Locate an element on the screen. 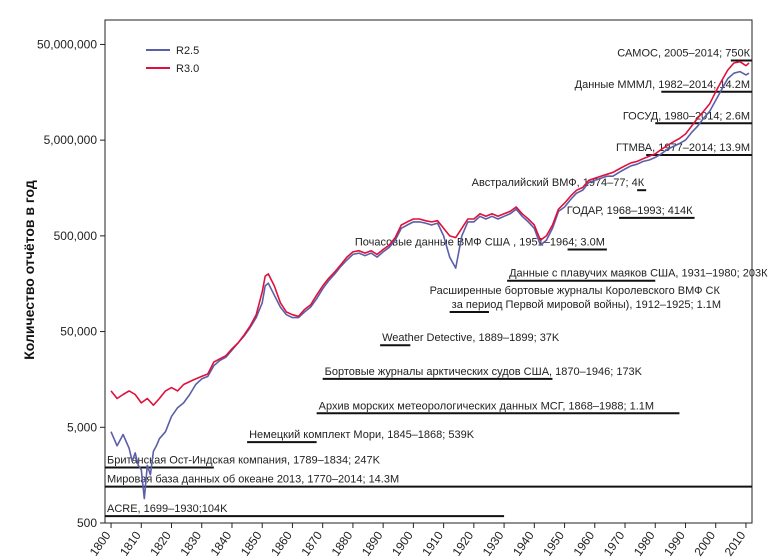 The image size is (768, 560). x-tick-label: 1820 is located at coordinates (160, 543).